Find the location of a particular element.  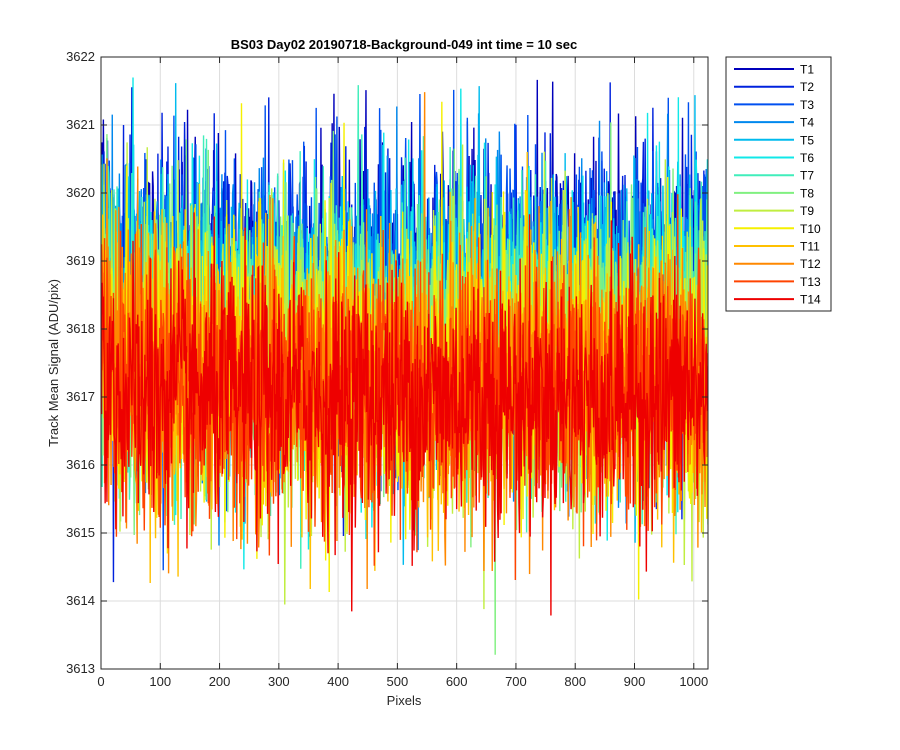

y-tick-label: 3622 is located at coordinates (80, 56).